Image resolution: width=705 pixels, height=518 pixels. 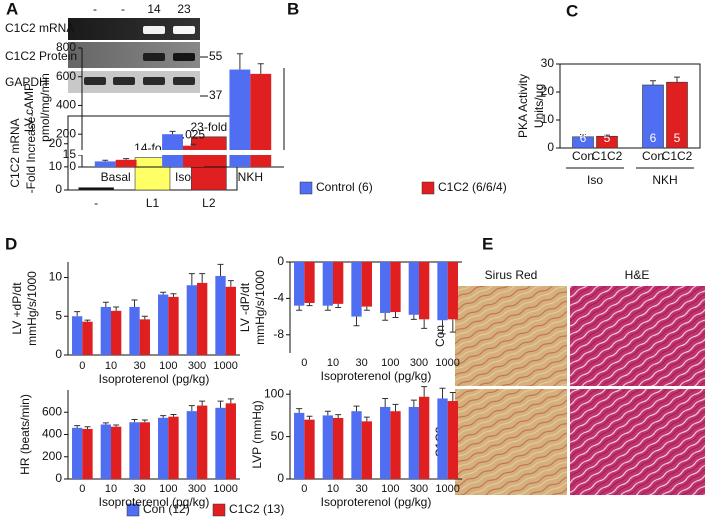 What do you see at coordinates (472, 187) in the screenshot?
I see `legend-label: C1C2 (6/6/4)` at bounding box center [472, 187].